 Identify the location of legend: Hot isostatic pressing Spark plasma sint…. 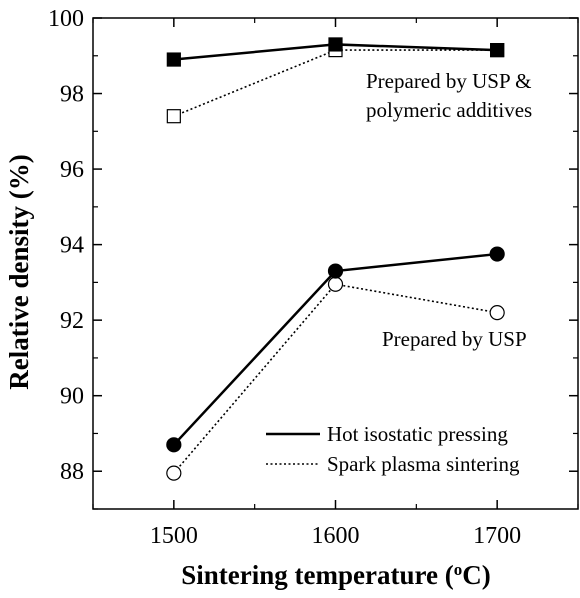
(393, 449).